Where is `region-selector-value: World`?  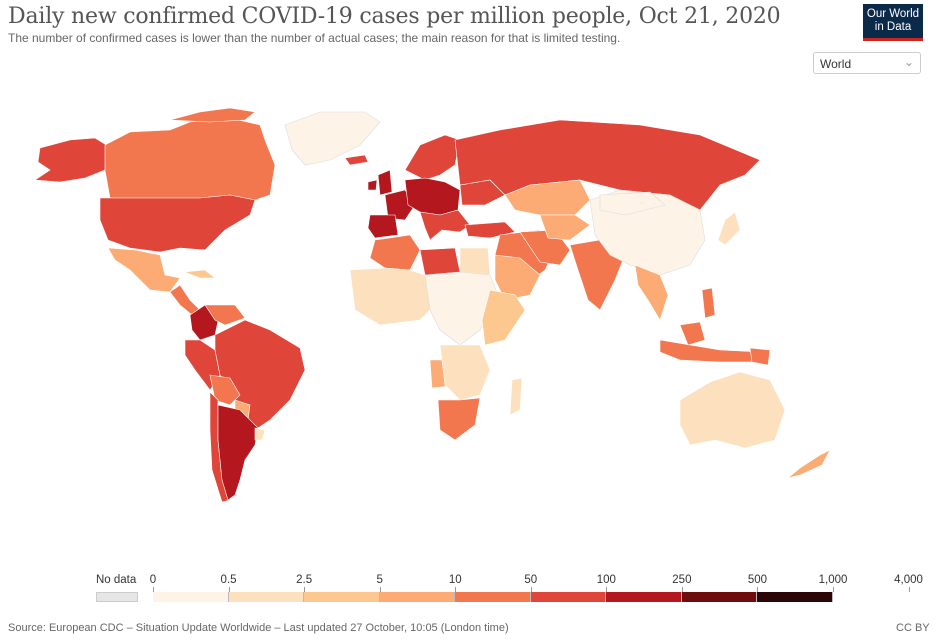
region-selector-value: World is located at coordinates (836, 64).